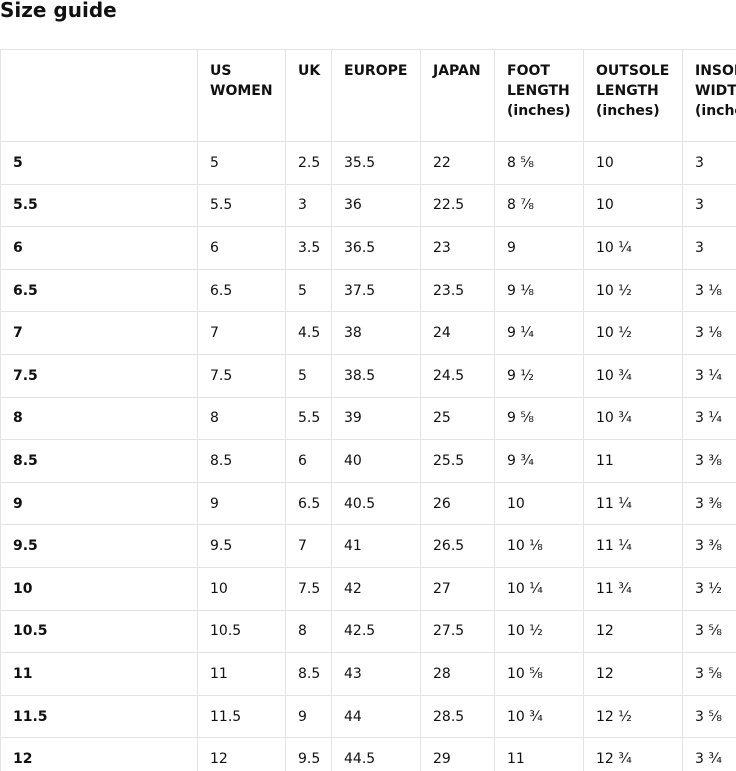  Describe the element at coordinates (99, 333) in the screenshot. I see `size-cell: 7` at that location.